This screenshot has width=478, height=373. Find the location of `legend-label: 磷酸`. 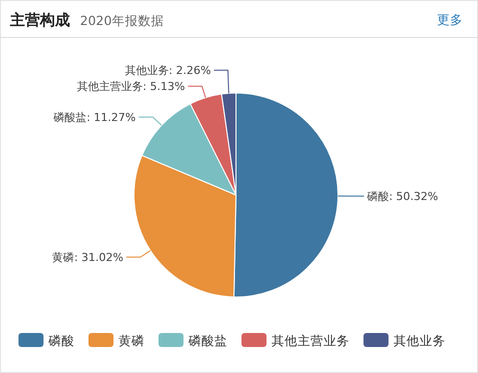

legend-label: 磷酸 is located at coordinates (61, 340).